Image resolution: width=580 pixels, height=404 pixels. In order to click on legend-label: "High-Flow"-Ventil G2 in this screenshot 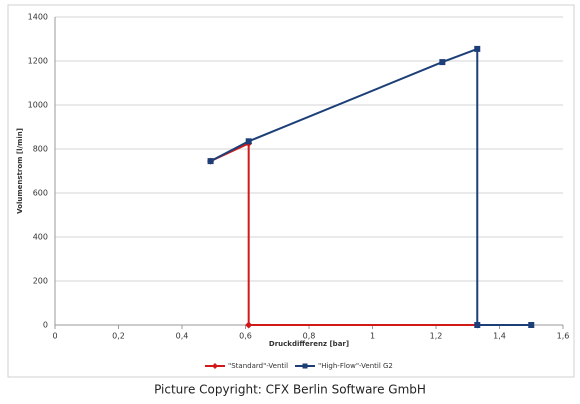, I will do `click(355, 366)`.